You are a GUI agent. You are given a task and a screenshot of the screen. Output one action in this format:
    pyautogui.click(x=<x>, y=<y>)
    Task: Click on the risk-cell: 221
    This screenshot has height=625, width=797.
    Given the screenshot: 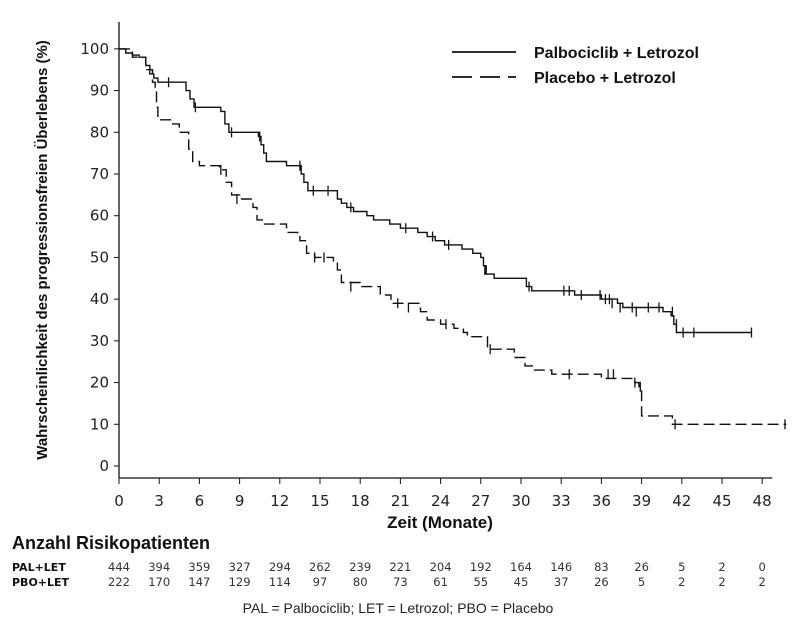 What is the action you would take?
    pyautogui.click(x=400, y=567)
    